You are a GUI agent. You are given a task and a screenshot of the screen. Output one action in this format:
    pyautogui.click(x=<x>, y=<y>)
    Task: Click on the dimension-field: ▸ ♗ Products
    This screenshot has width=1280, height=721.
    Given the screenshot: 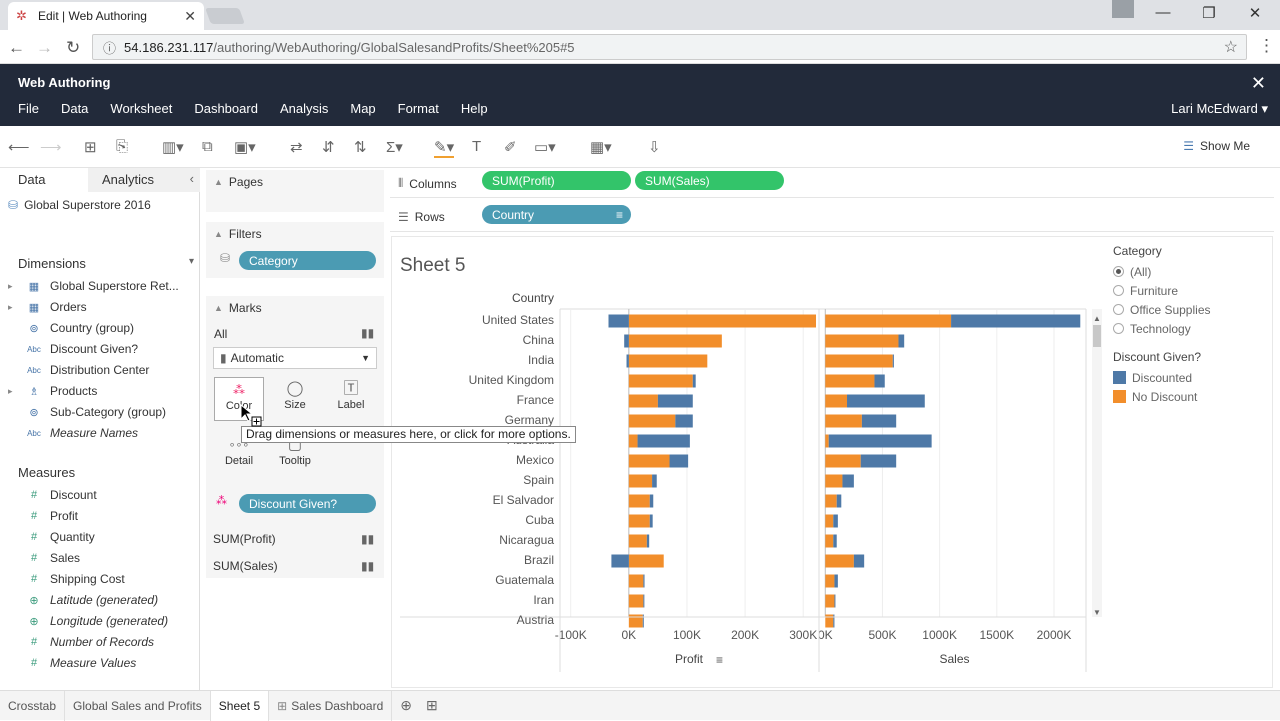 What is the action you would take?
    pyautogui.click(x=48, y=391)
    